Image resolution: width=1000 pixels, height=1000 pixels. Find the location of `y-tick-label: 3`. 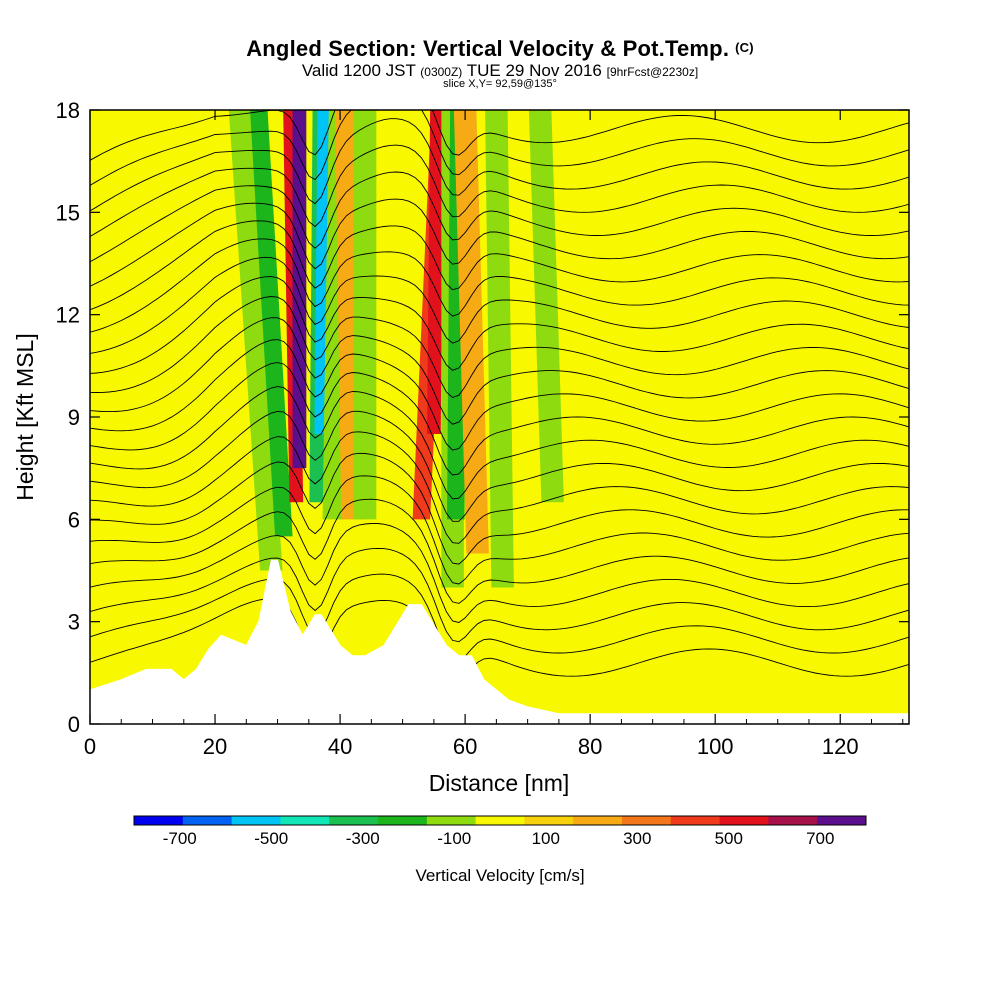

y-tick-label: 3 is located at coordinates (74, 622).